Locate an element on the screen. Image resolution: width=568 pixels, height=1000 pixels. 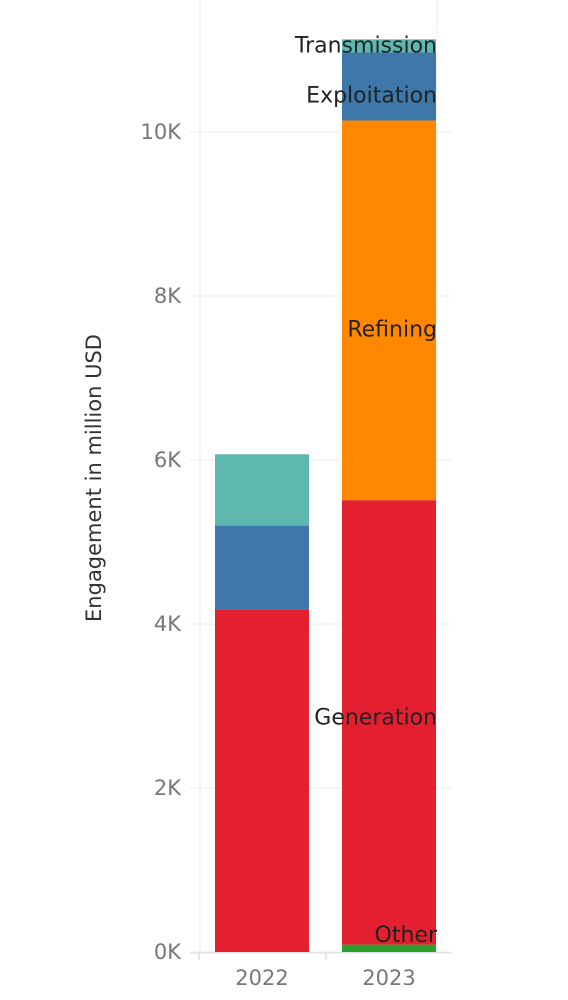
y-tick-label: 2K is located at coordinates (168, 788).